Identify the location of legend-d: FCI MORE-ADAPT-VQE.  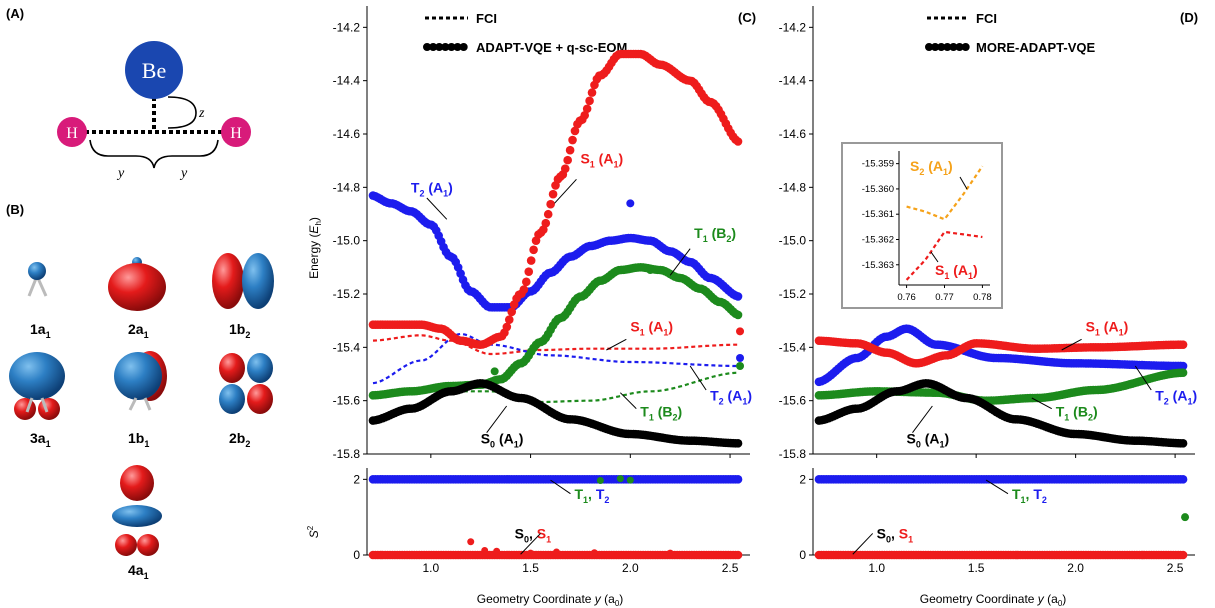
(1010, 33).